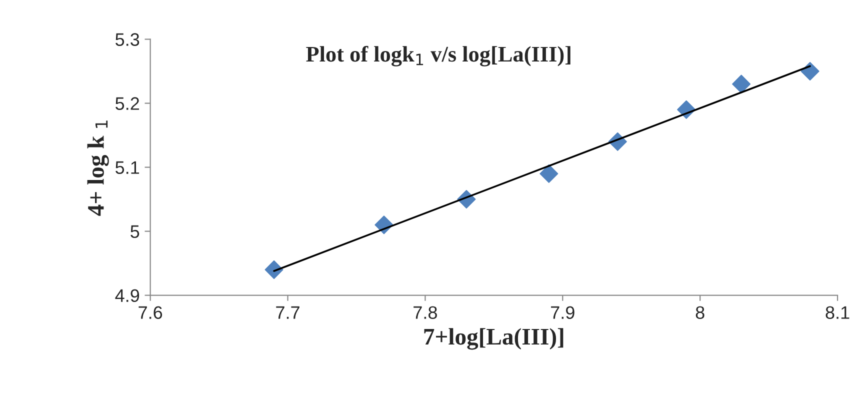 This screenshot has height=413, width=859. I want to click on y-tick-label: 5, so click(135, 231).